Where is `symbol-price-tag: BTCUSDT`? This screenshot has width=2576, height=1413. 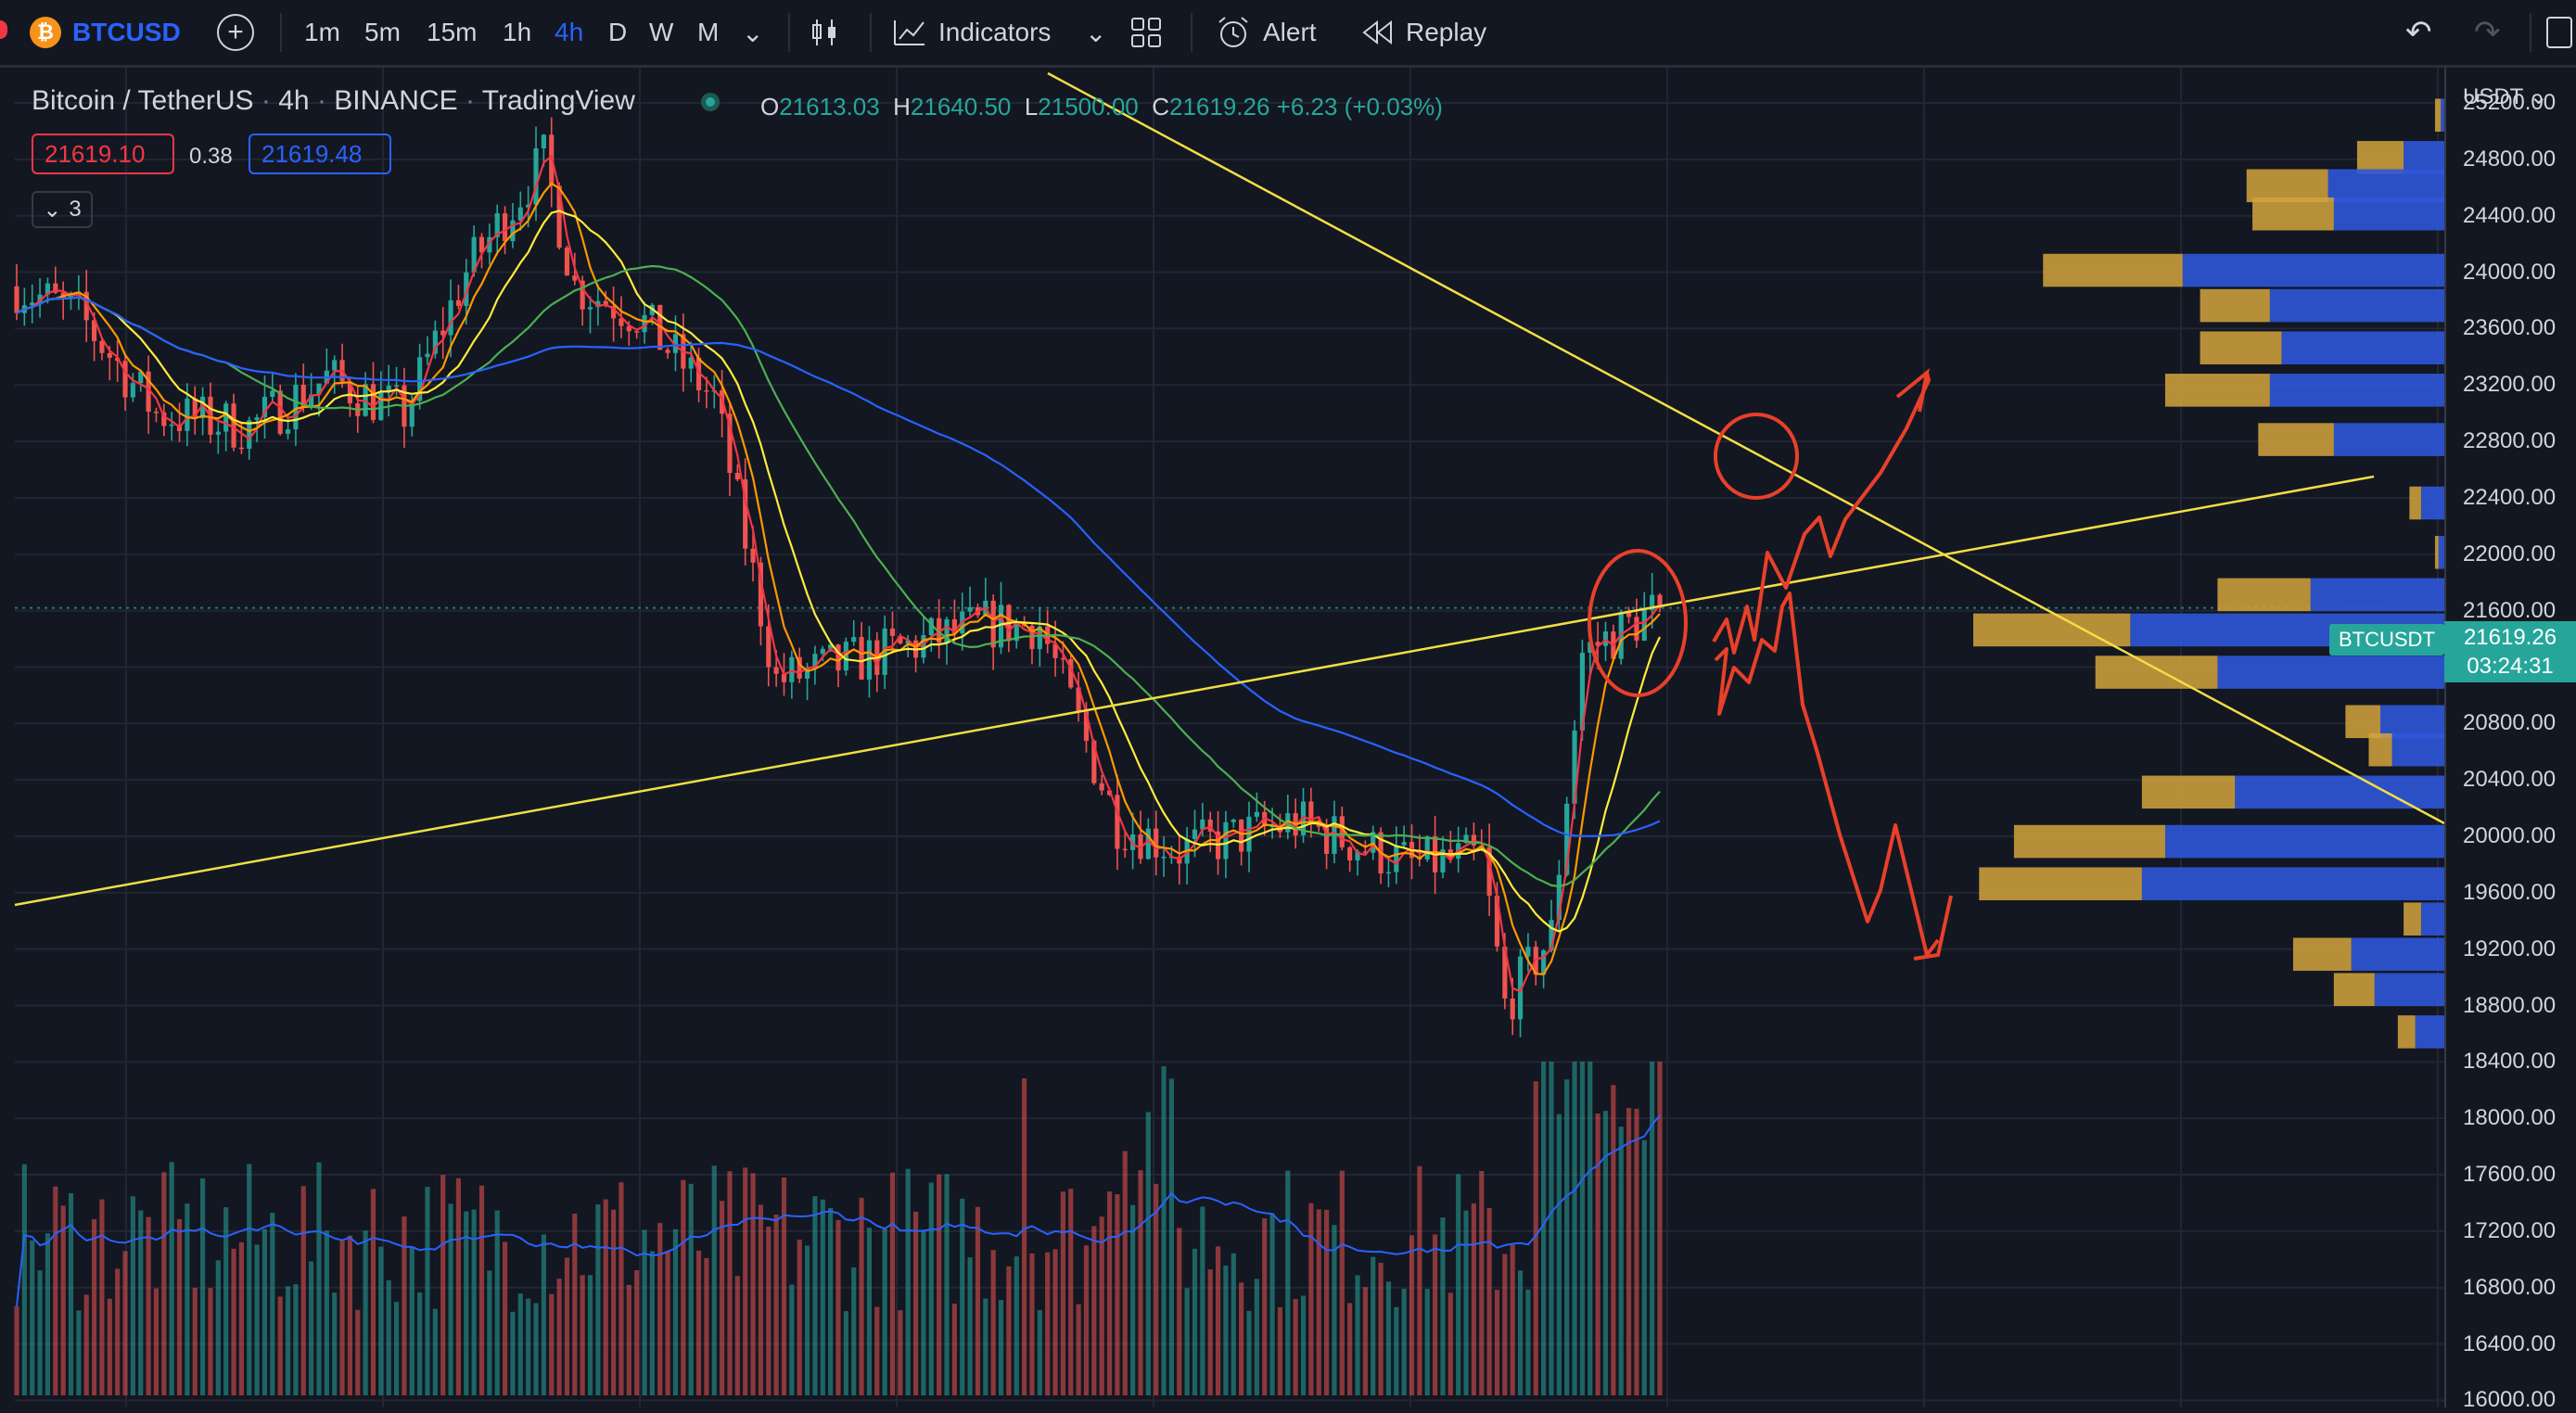 symbol-price-tag: BTCUSDT is located at coordinates (2386, 640).